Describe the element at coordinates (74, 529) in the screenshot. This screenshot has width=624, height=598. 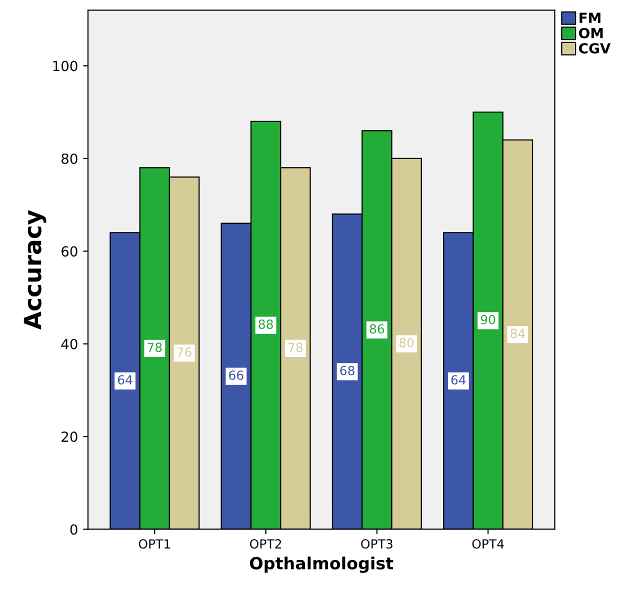
I see `y-tick-label: 0` at that location.